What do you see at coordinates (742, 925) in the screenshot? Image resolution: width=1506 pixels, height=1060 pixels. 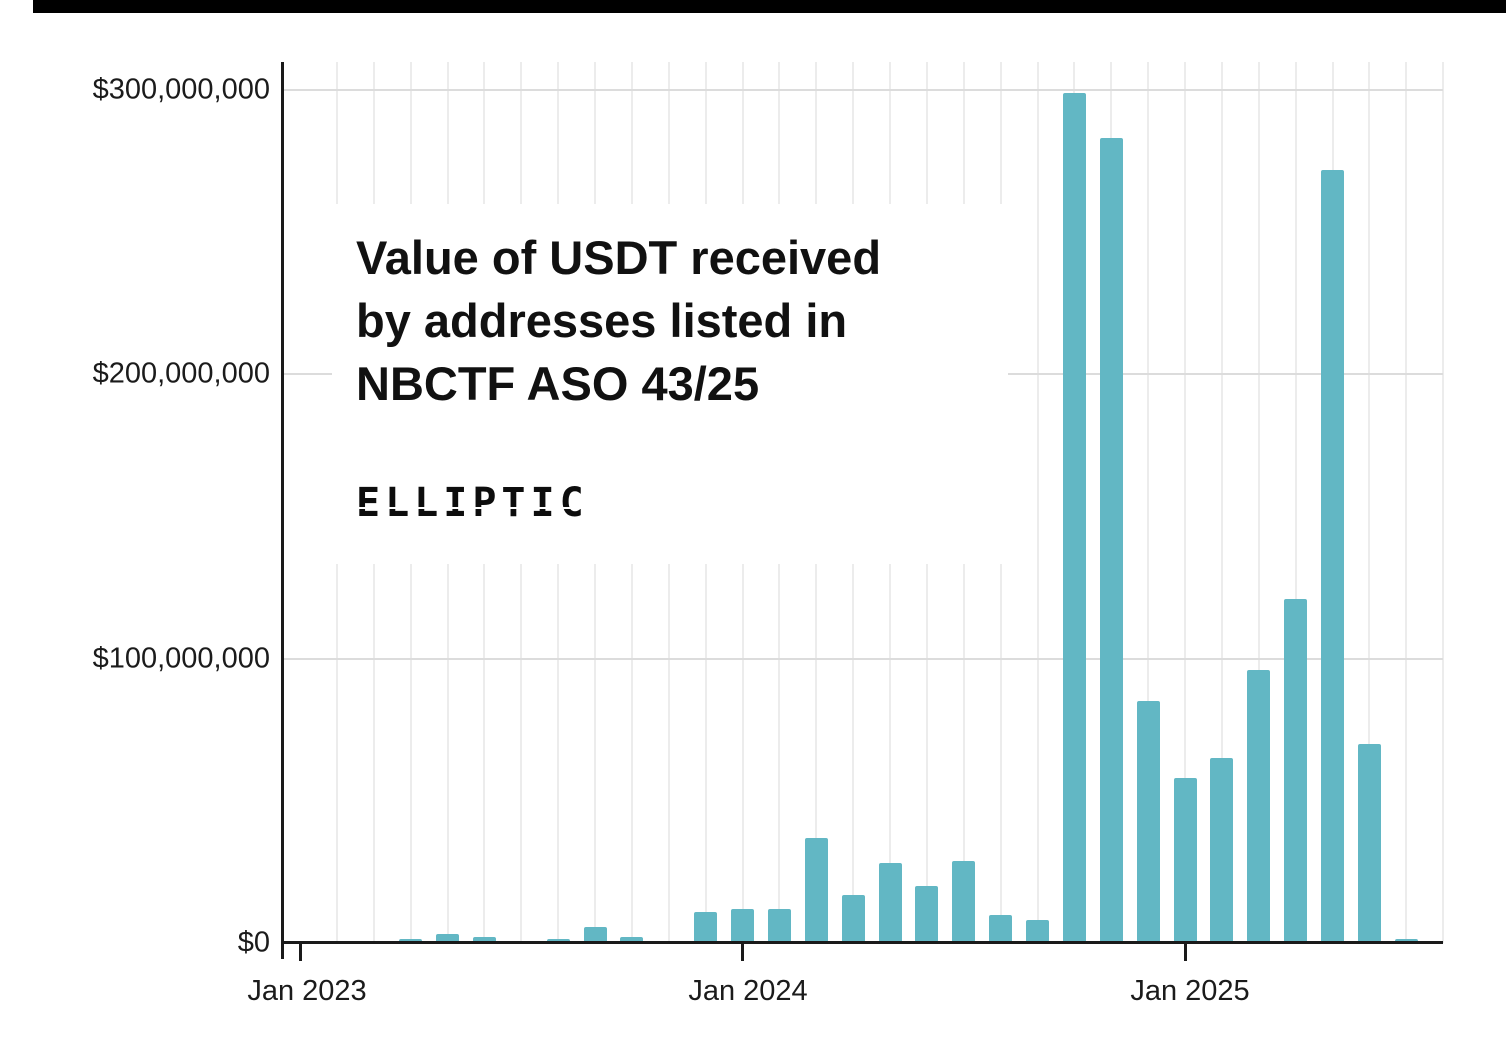 I see `bar-jan-2024` at bounding box center [742, 925].